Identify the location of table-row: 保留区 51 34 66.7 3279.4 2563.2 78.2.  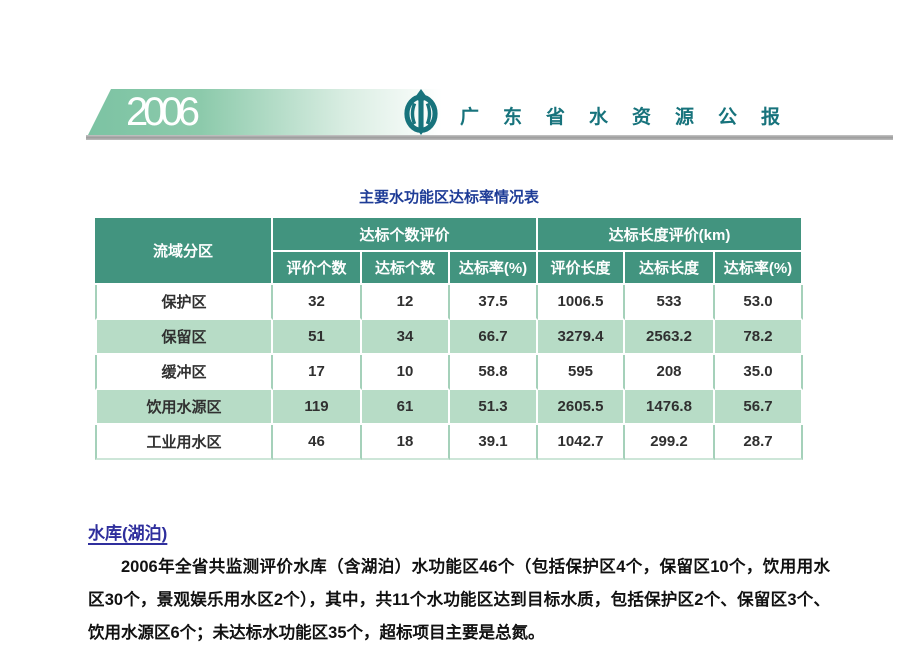
(449, 337).